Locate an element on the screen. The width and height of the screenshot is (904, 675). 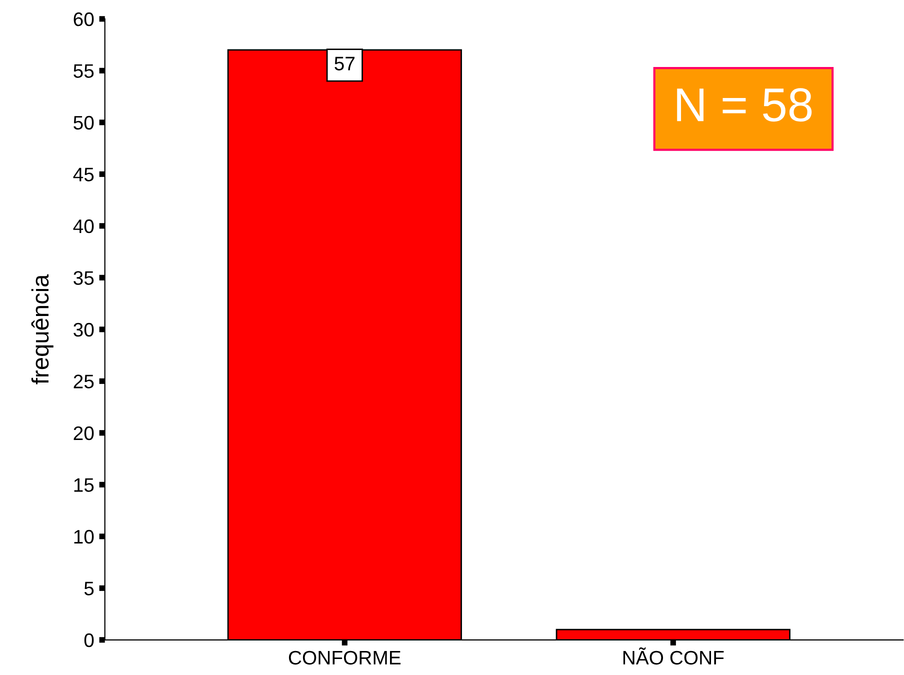
annotation: N = 58 is located at coordinates (744, 105).